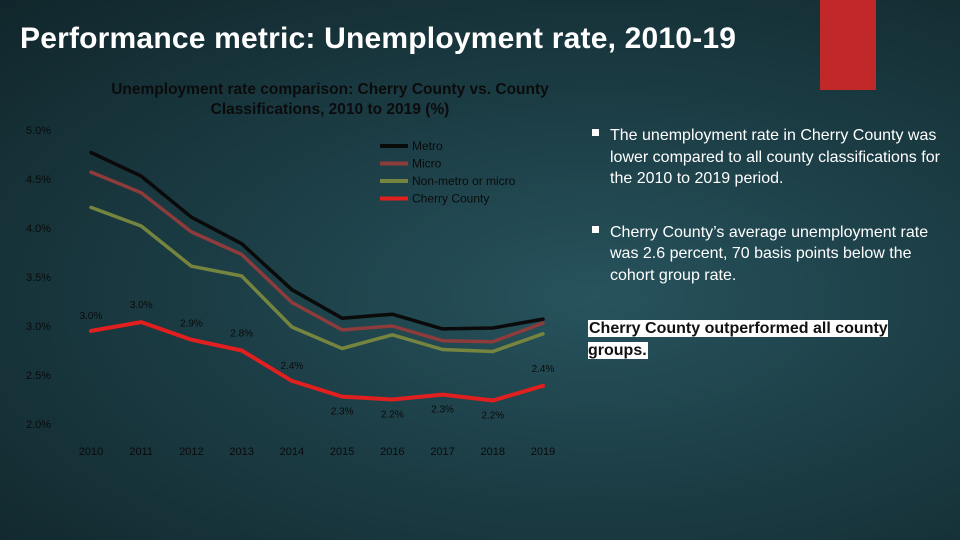 The height and width of the screenshot is (540, 960). Describe the element at coordinates (241, 452) in the screenshot. I see `x-tick-label: 2013` at that location.